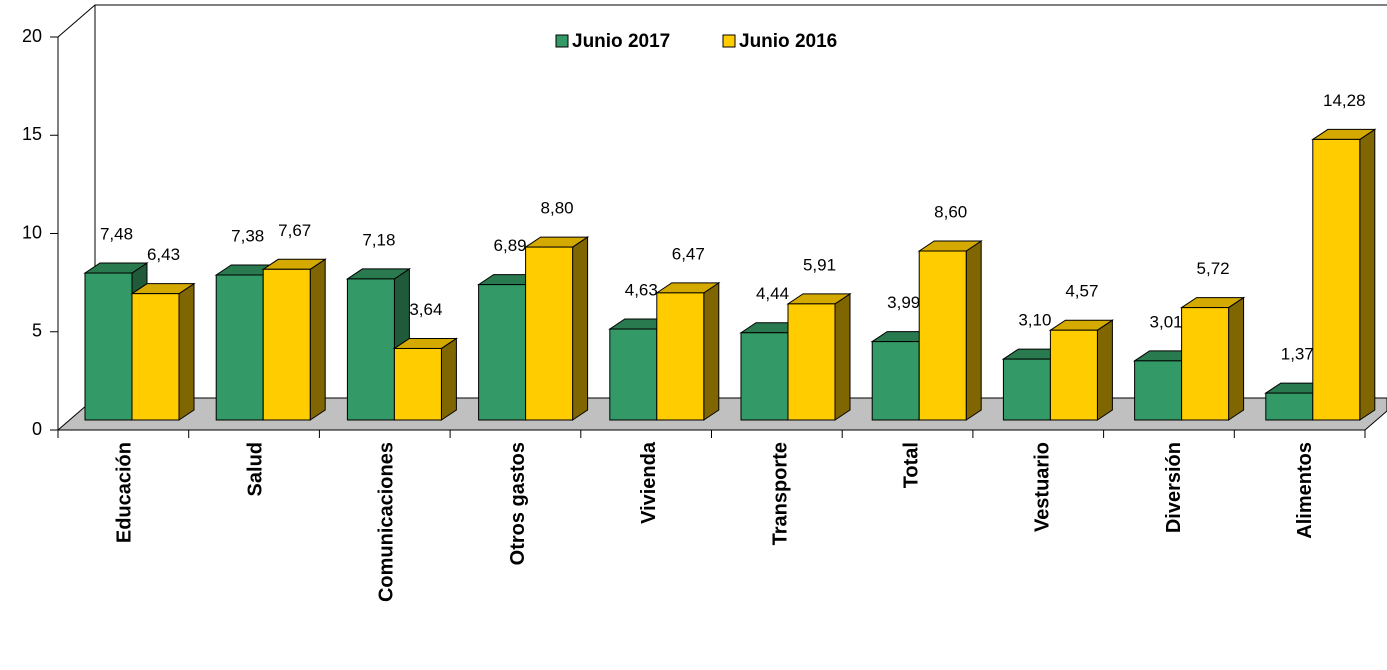 Image resolution: width=1387 pixels, height=670 pixels. I want to click on value-label: 6,89, so click(510, 245).